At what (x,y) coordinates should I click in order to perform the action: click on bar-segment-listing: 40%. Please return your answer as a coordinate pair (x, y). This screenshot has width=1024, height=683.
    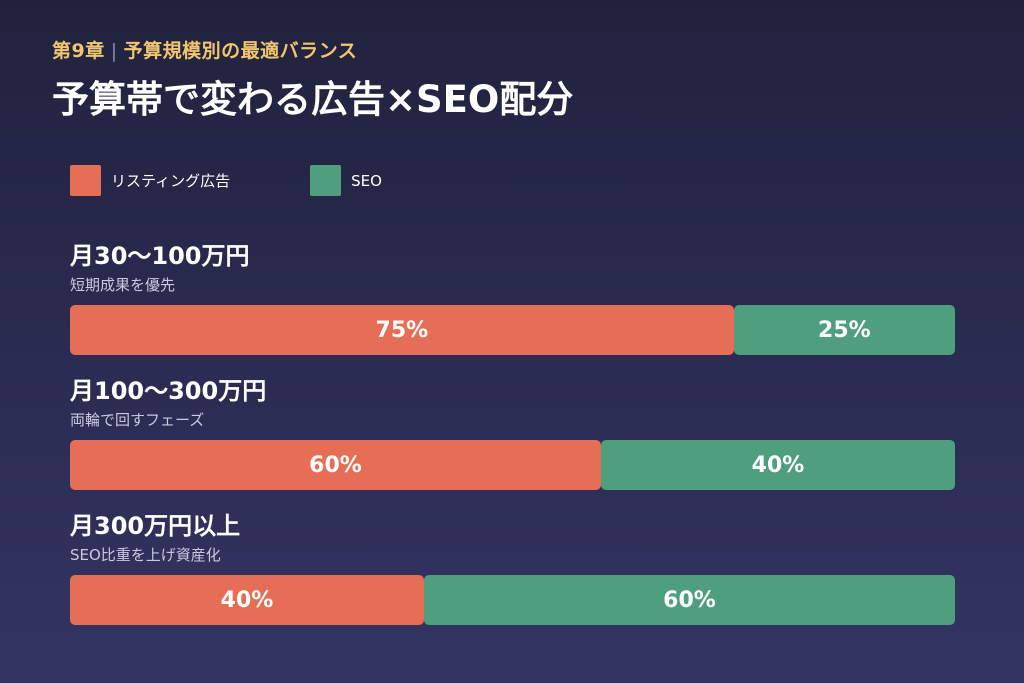
    Looking at the image, I should click on (247, 600).